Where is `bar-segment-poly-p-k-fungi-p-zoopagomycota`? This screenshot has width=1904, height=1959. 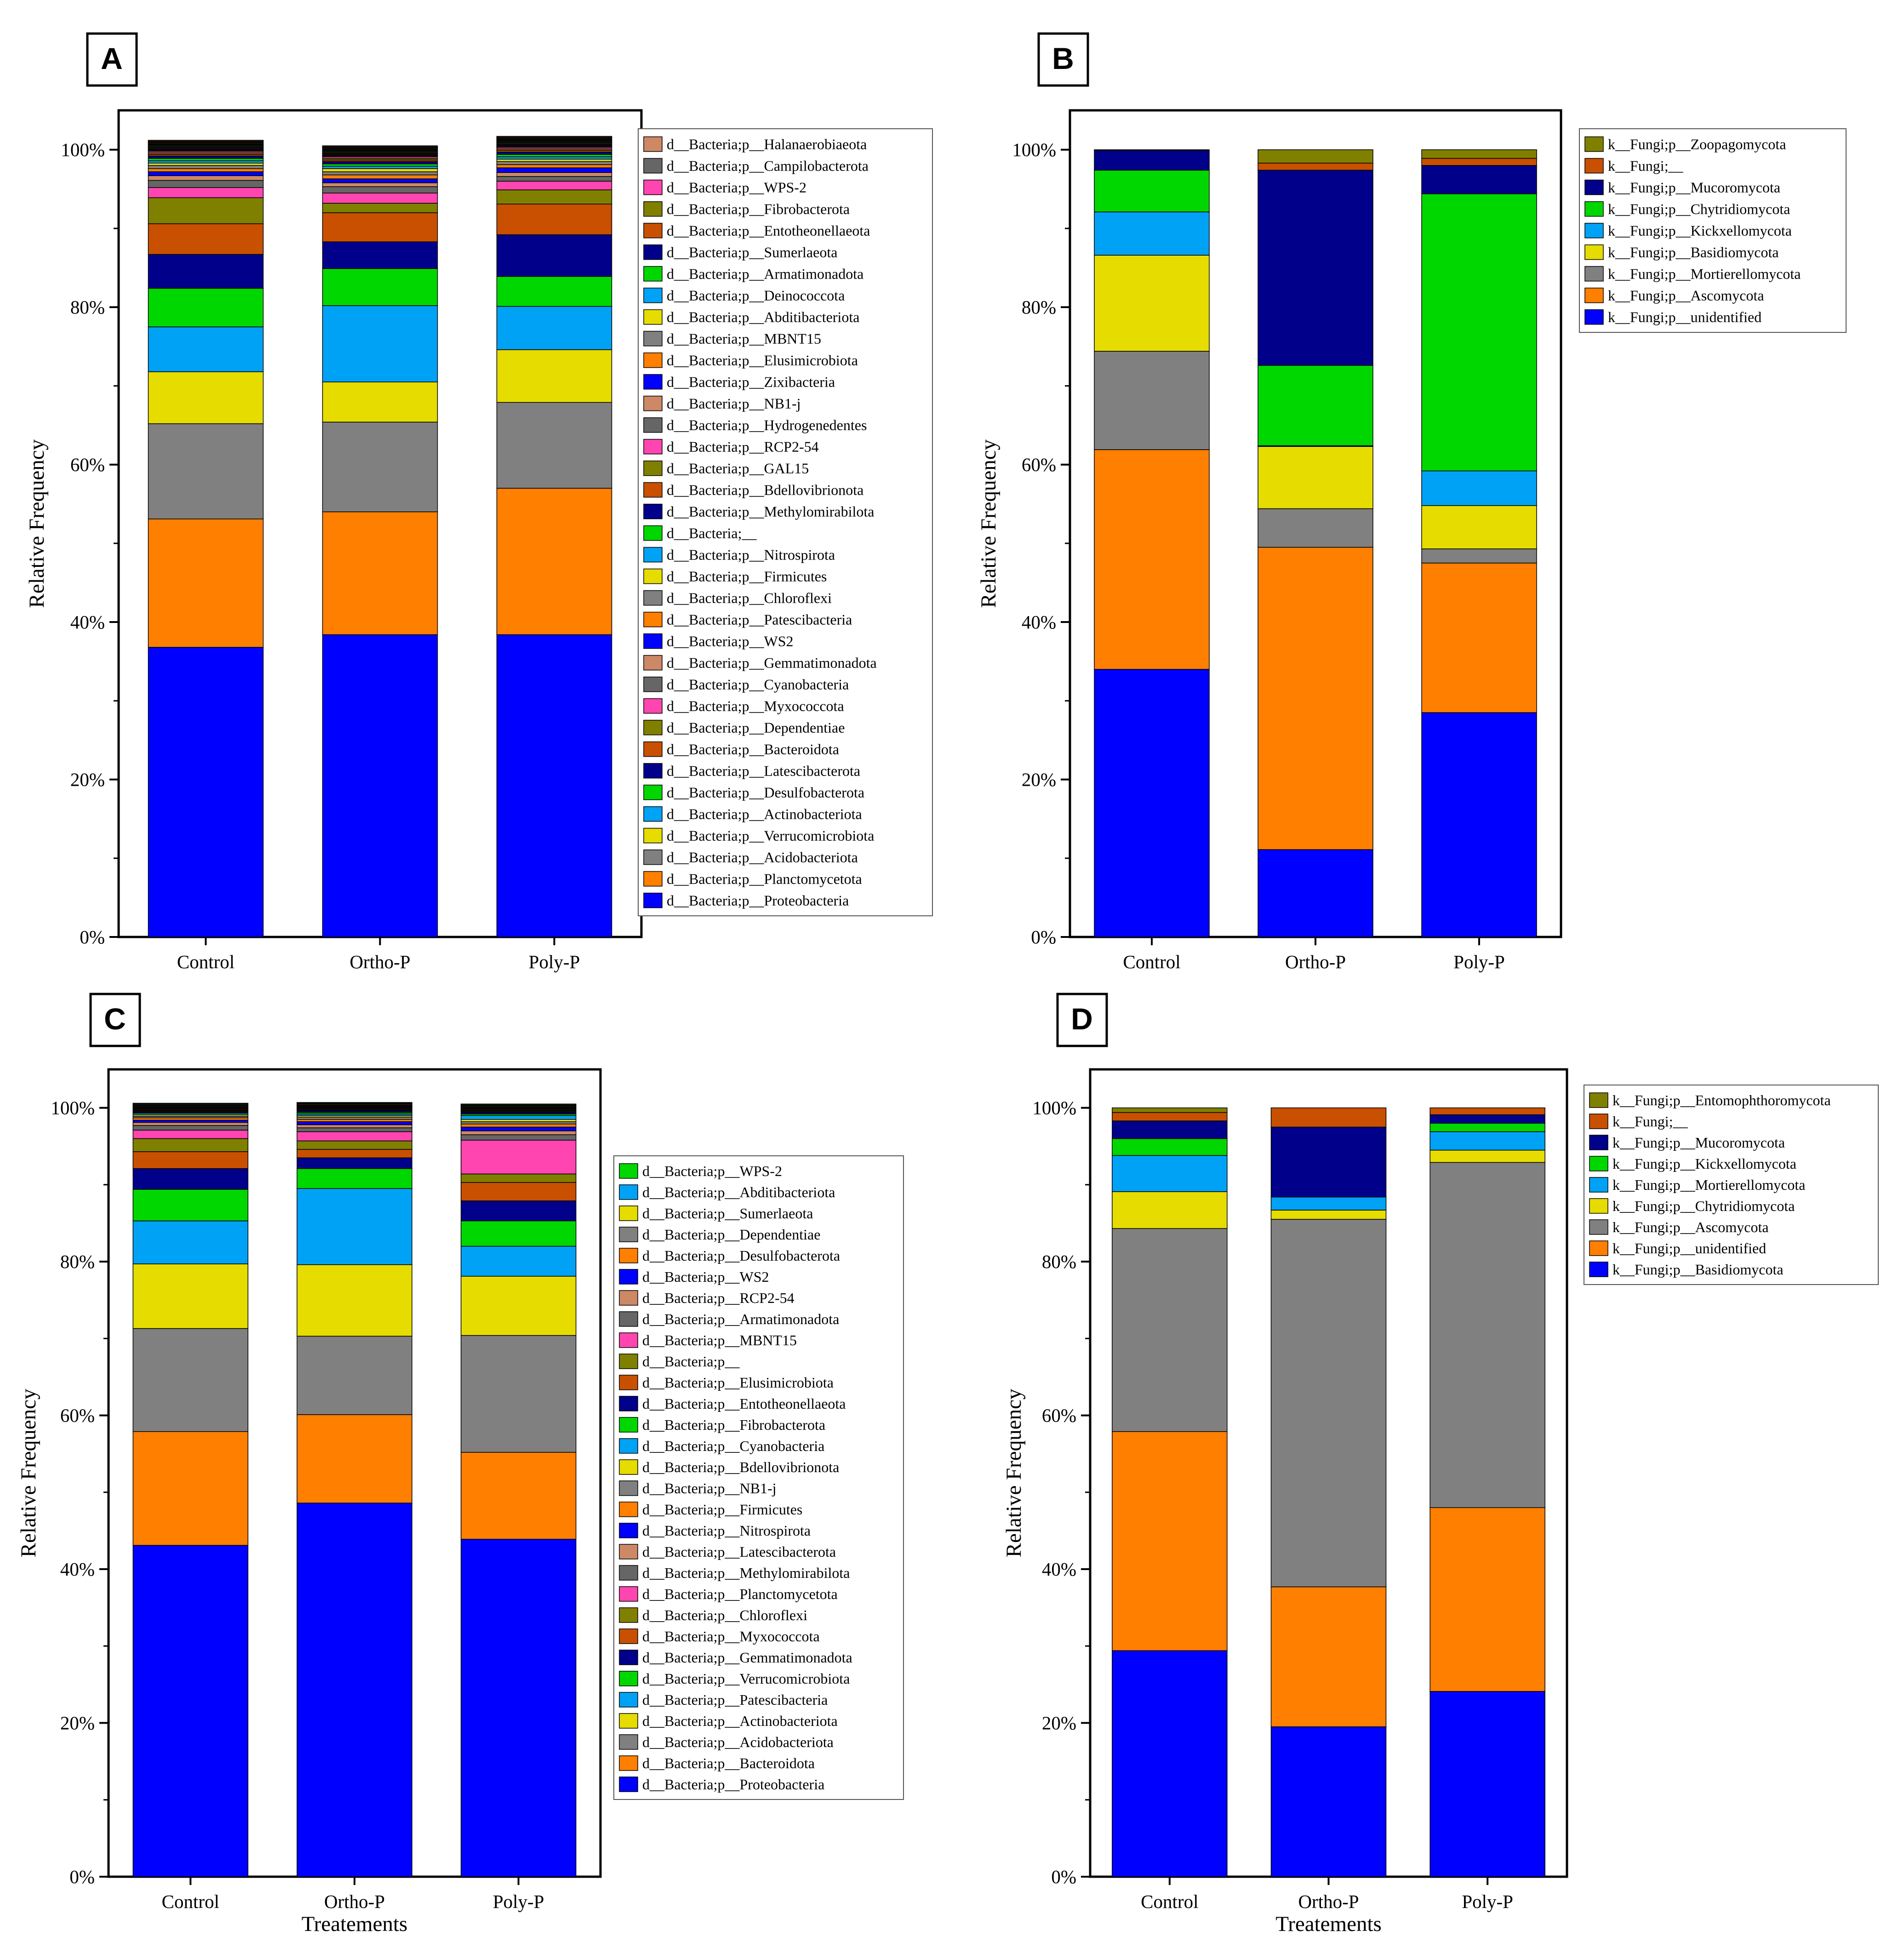
bar-segment-poly-p-k-fungi-p-zoopagomycota is located at coordinates (1479, 154).